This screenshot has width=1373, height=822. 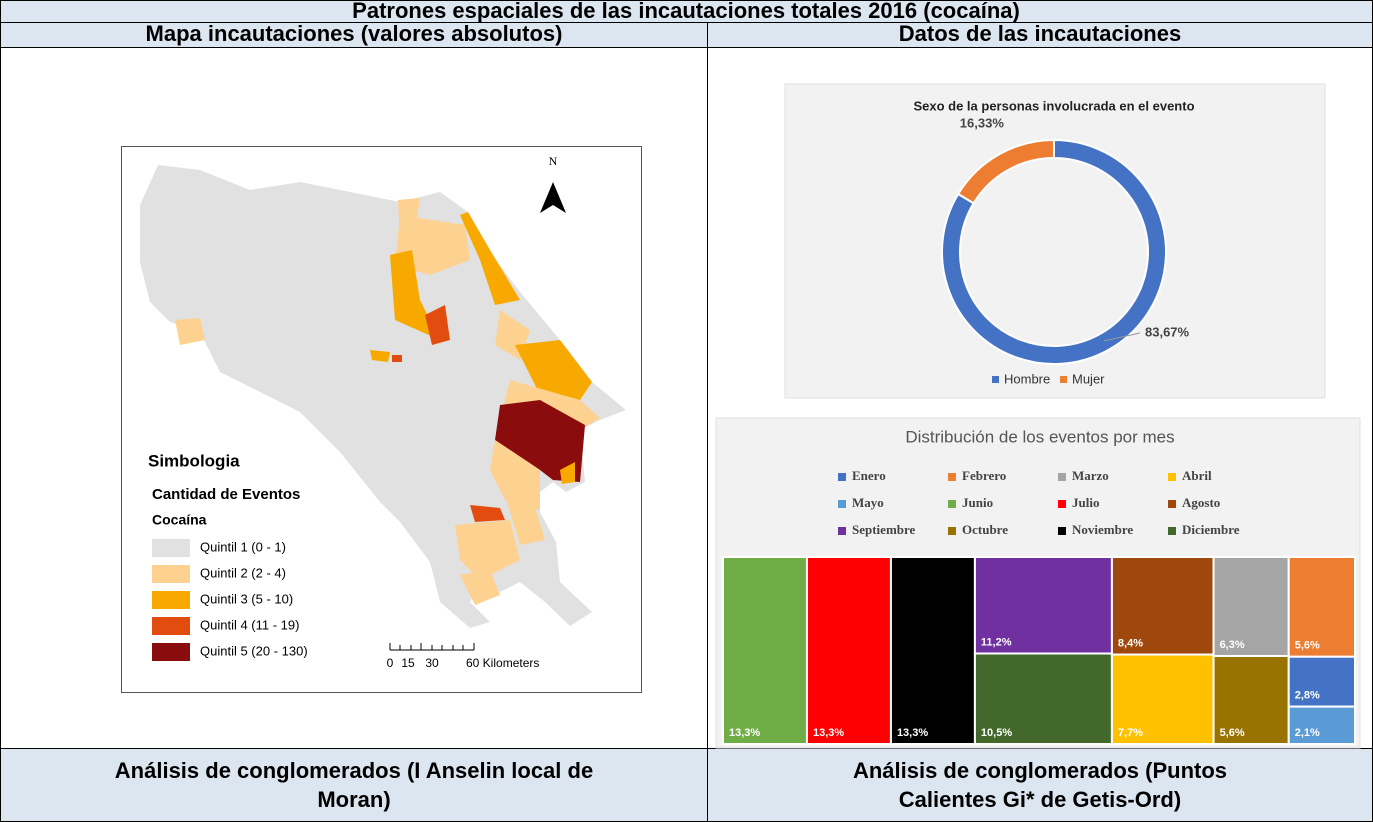 What do you see at coordinates (254, 650) in the screenshot?
I see `legend-label: Quintil 5 (20 - 130)` at bounding box center [254, 650].